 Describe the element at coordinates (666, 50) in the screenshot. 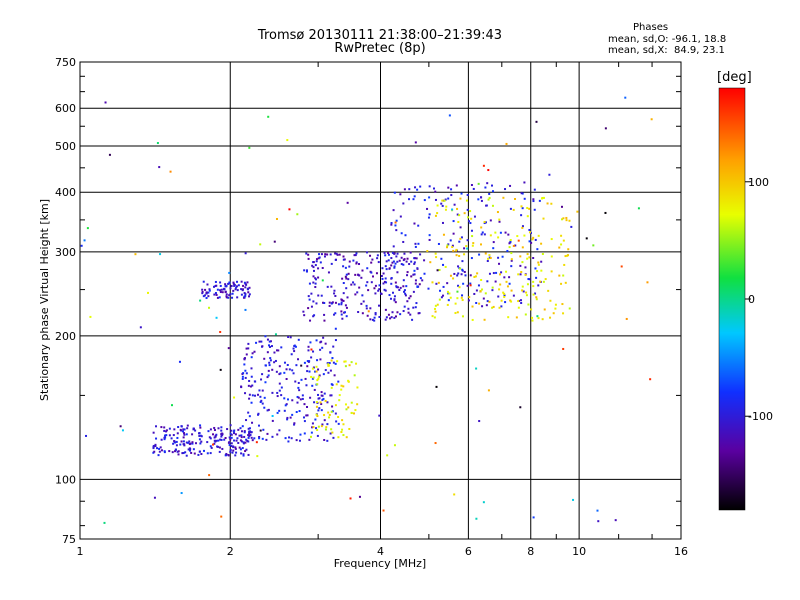

I see `phase-stats-extraordinary: mean, sd,X: 84.9, 23.1` at that location.